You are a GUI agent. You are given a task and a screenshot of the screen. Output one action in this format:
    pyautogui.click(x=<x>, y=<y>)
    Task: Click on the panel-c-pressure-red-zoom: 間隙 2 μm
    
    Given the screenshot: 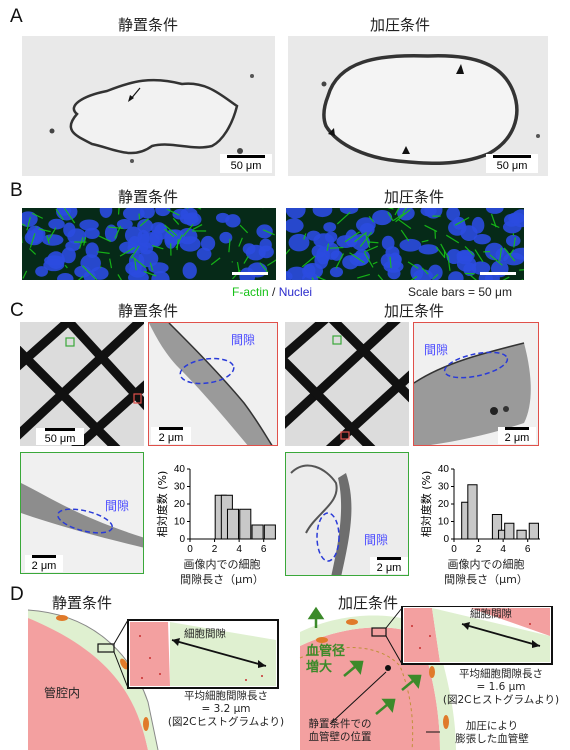 What is the action you would take?
    pyautogui.click(x=476, y=384)
    